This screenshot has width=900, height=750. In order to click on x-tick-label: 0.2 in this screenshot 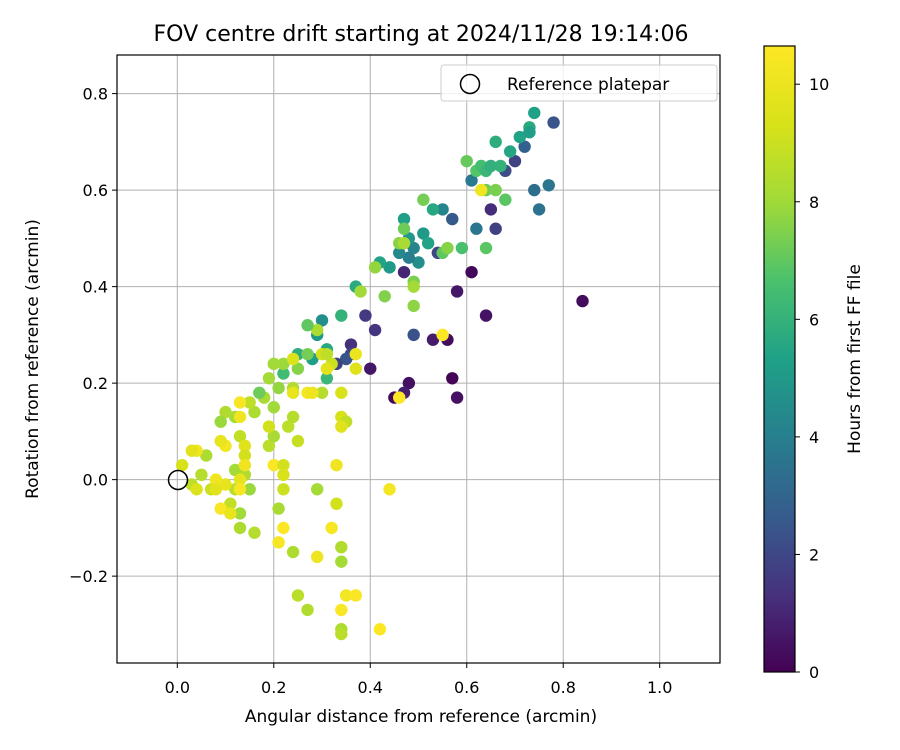, I will do `click(273, 687)`.